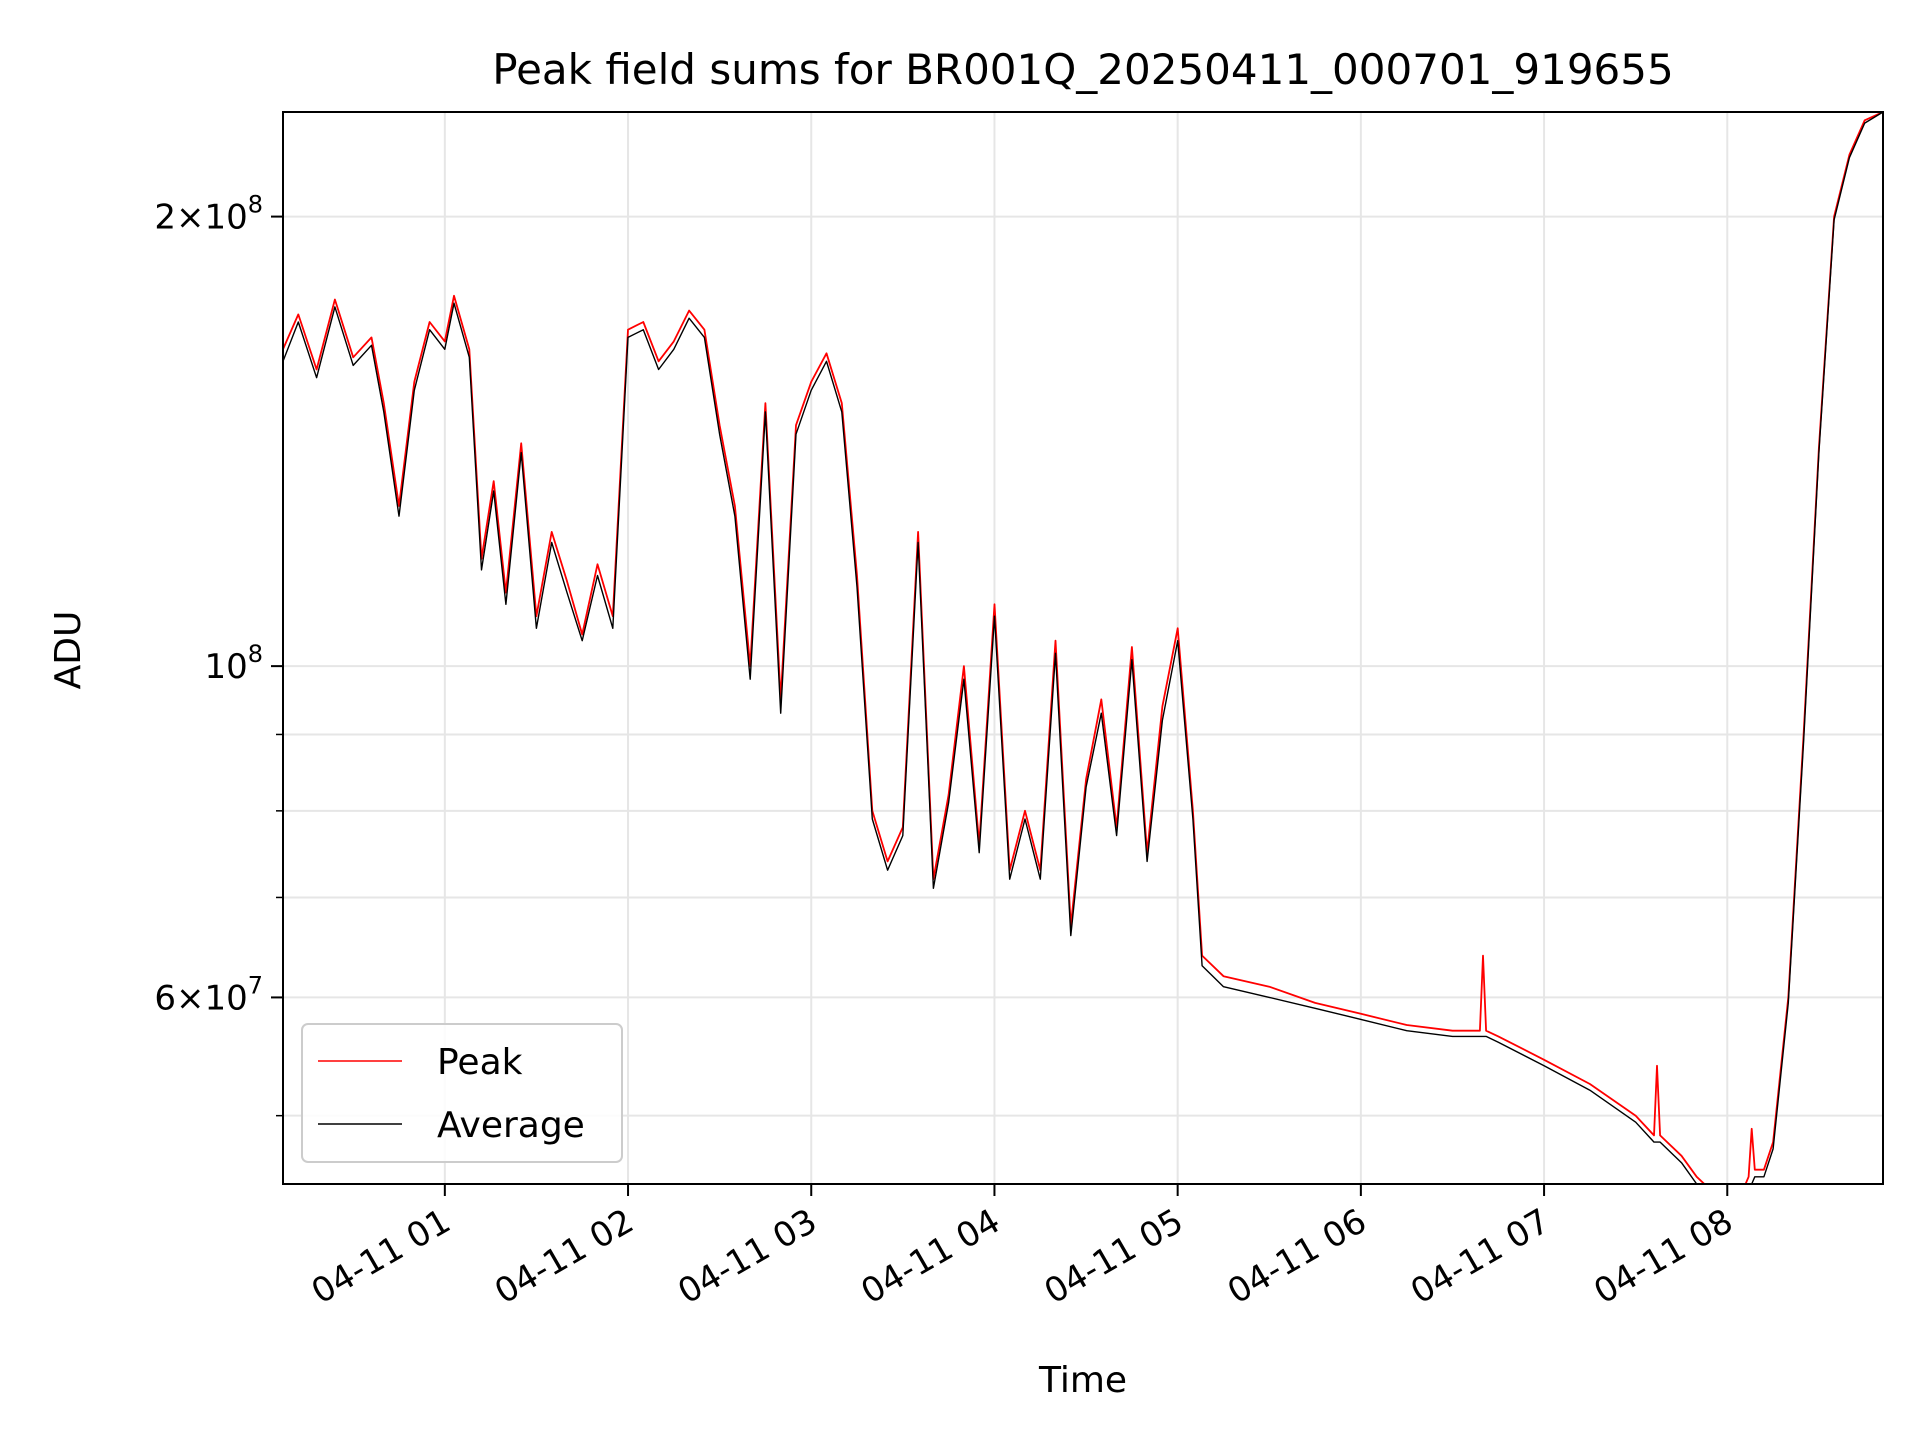  What do you see at coordinates (208, 214) in the screenshot?
I see `y-tick-label: 2×108` at bounding box center [208, 214].